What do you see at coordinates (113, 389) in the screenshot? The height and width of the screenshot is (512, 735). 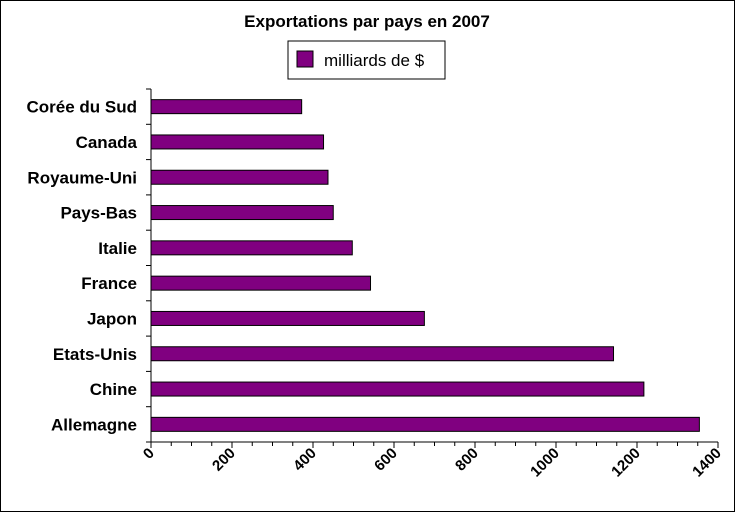 I see `category-label: Chine` at bounding box center [113, 389].